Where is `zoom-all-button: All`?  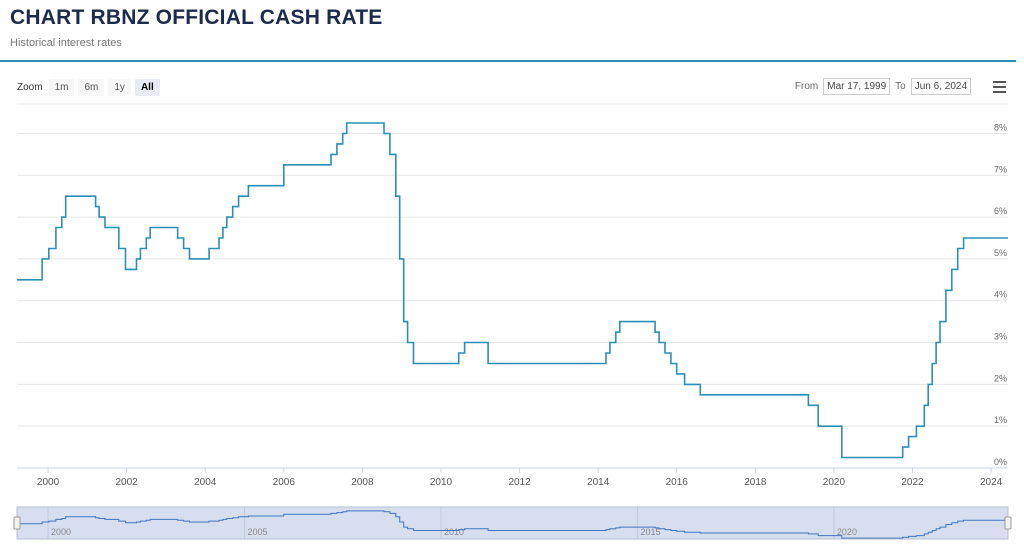
zoom-all-button: All is located at coordinates (147, 87).